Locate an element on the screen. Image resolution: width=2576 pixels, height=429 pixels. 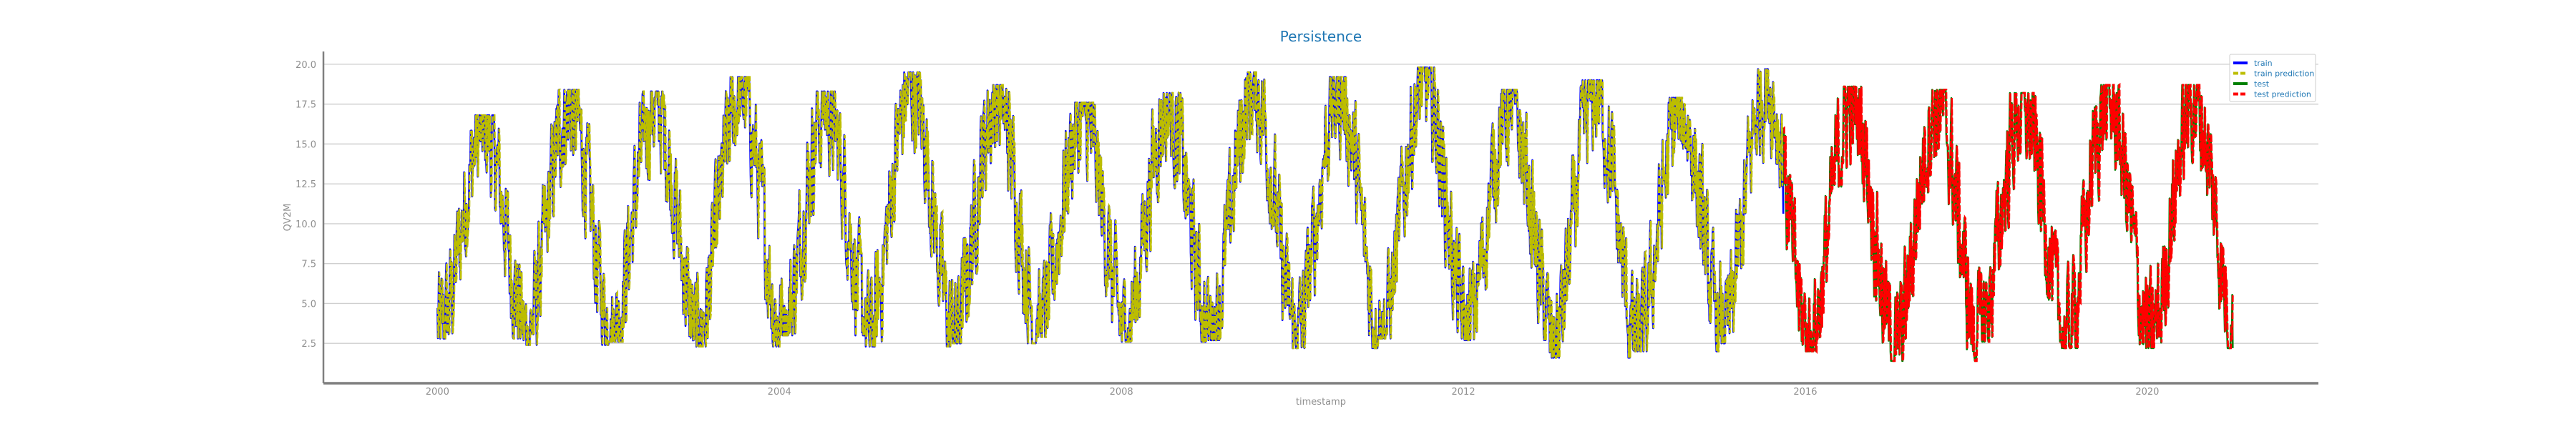
y-tick-label: 20.0 is located at coordinates (306, 65).